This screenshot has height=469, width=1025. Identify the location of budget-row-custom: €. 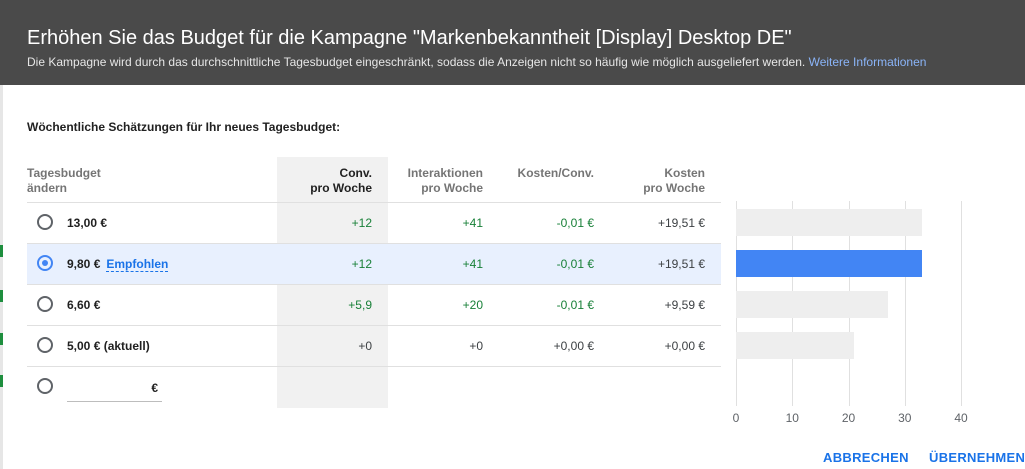
(374, 387).